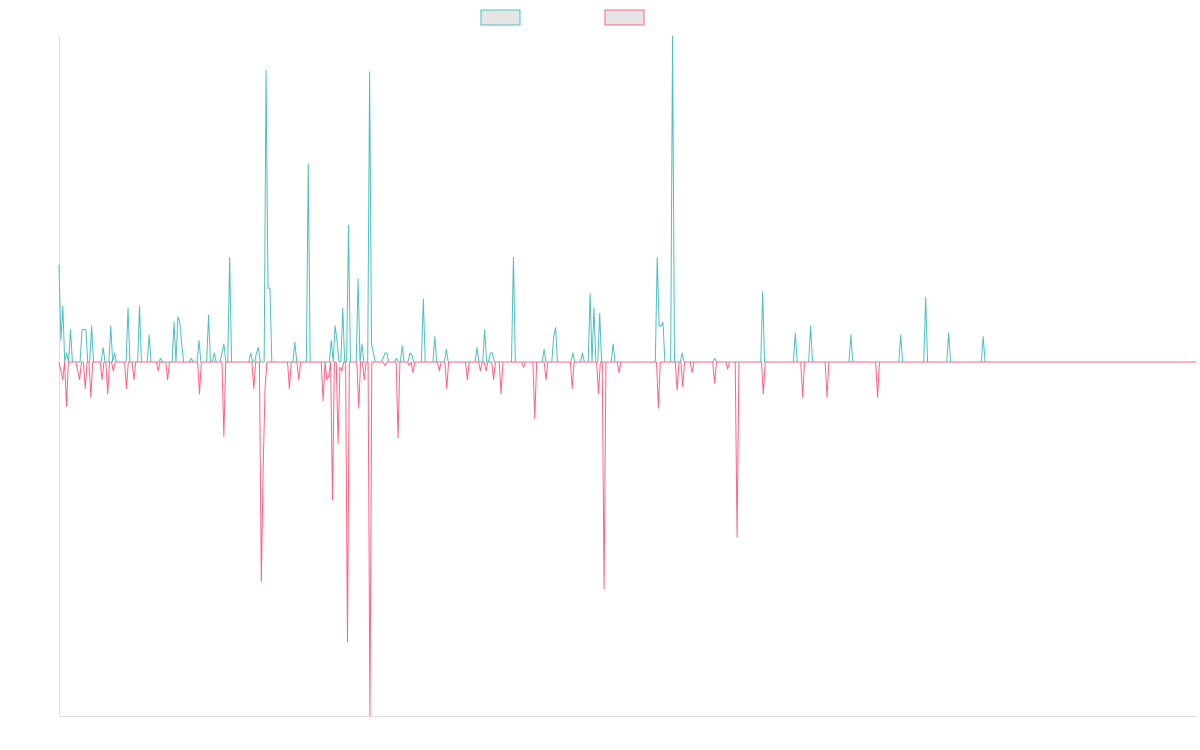 The width and height of the screenshot is (1200, 750). Describe the element at coordinates (562, 17) in the screenshot. I see `legend` at that location.